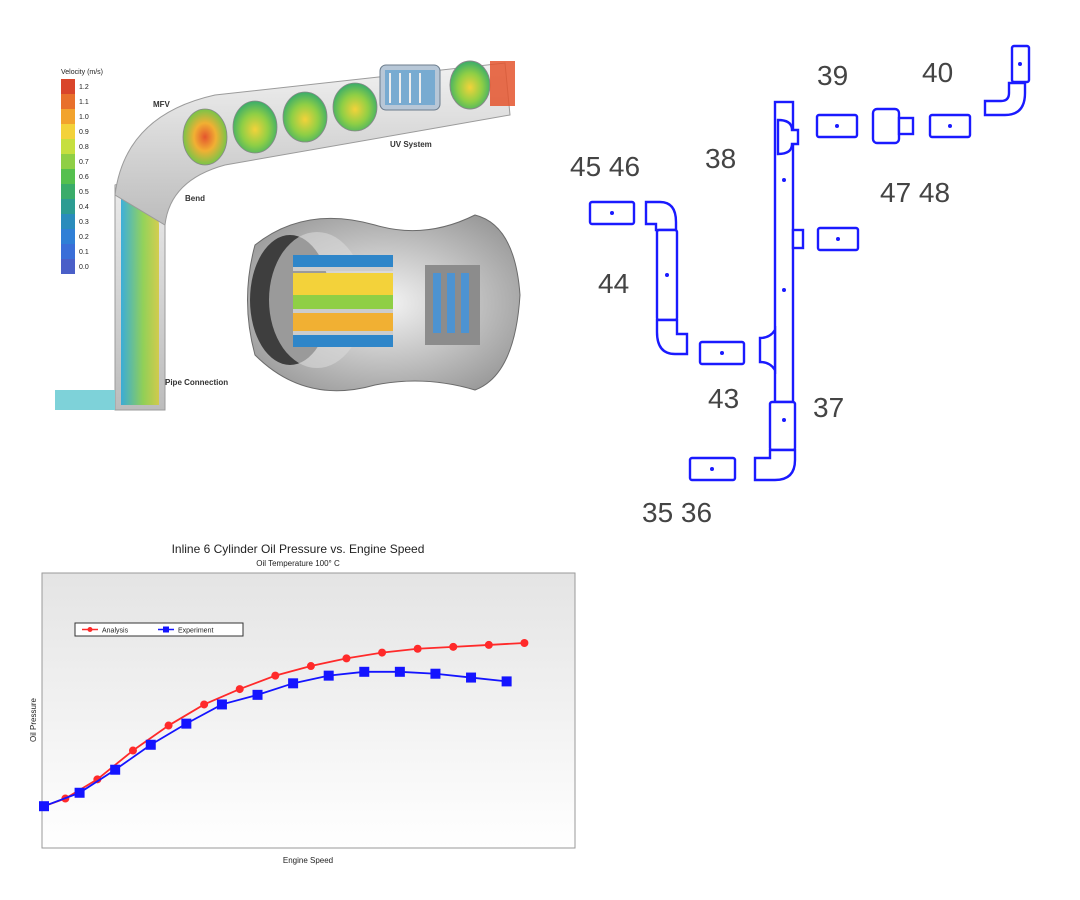  What do you see at coordinates (84, 117) in the screenshot?
I see `legend-value: 1.0` at bounding box center [84, 117].